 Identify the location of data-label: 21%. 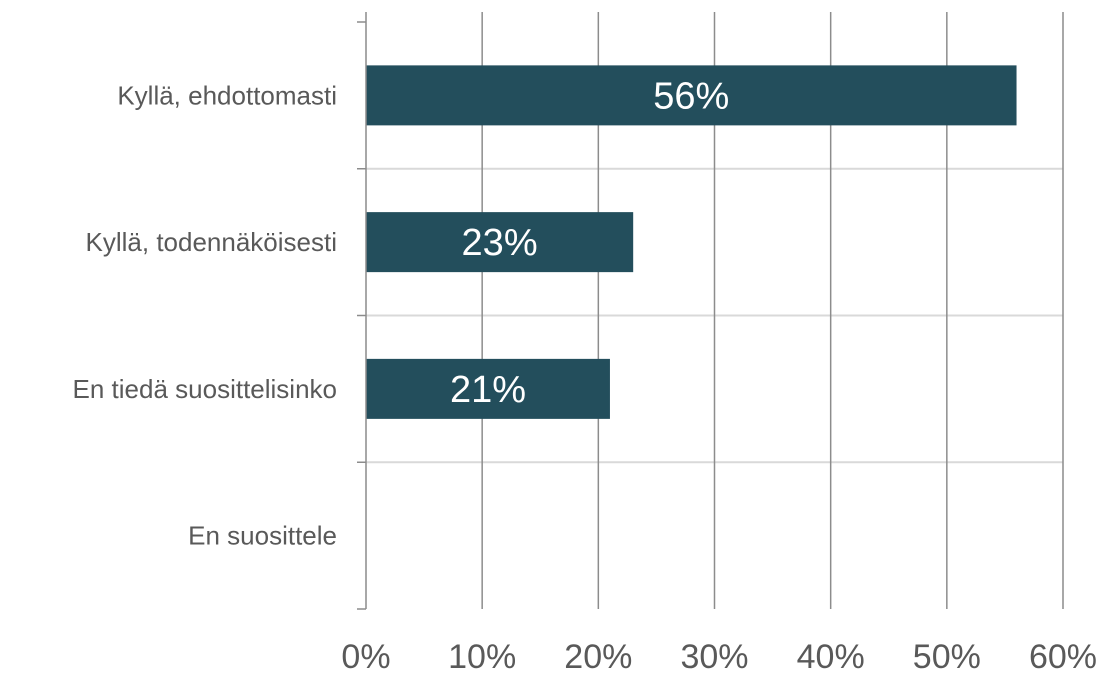
(488, 390).